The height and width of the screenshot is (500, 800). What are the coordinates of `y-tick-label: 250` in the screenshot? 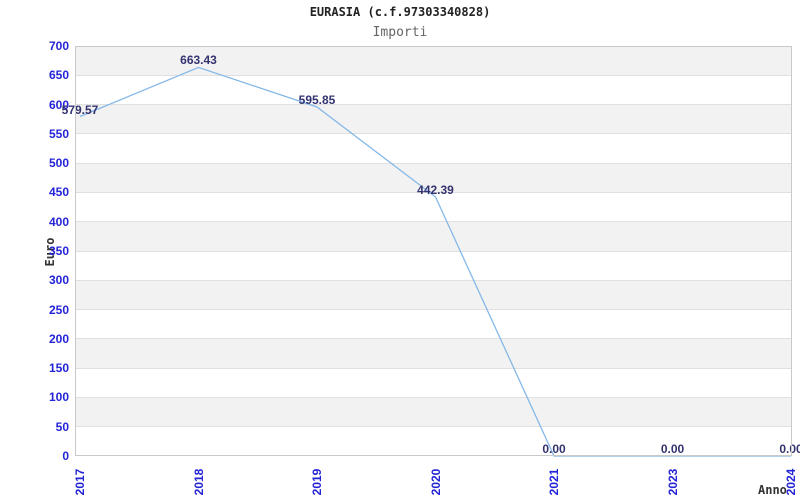 It's located at (58, 309).